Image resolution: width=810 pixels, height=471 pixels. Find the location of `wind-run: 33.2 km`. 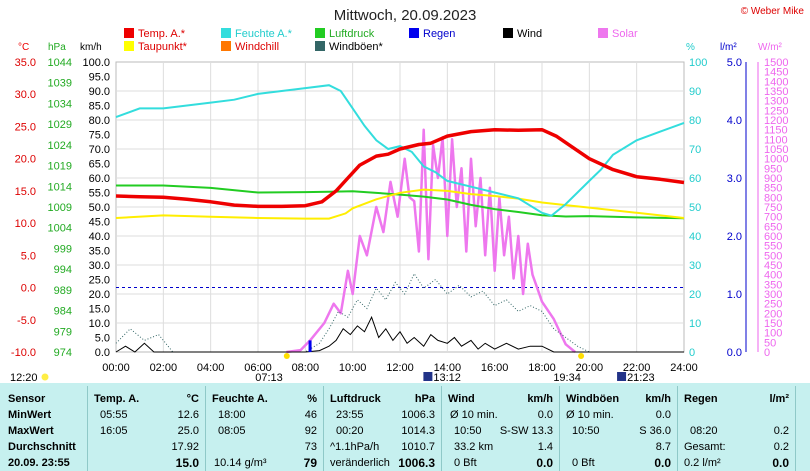

wind-run: 33.2 km is located at coordinates (474, 447).